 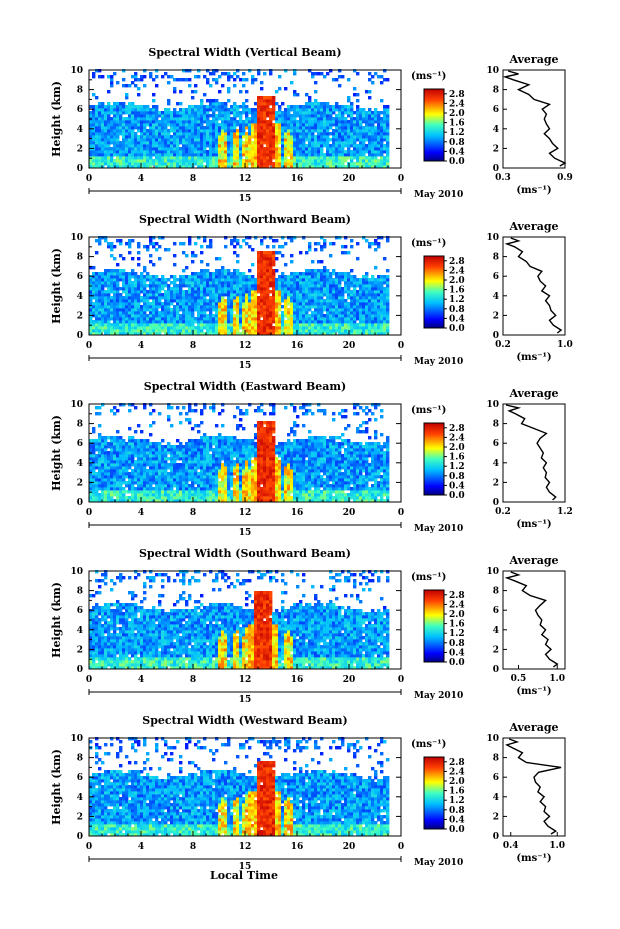 I want to click on average-unit-label: (ms⁻¹), so click(x=533, y=691).